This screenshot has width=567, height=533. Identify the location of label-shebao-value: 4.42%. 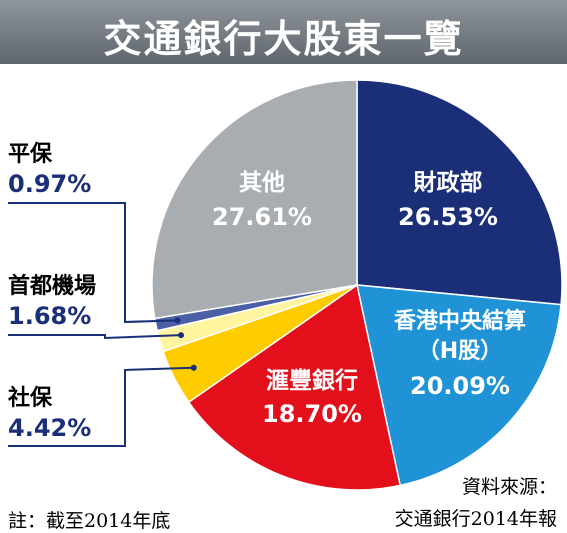
(50, 428).